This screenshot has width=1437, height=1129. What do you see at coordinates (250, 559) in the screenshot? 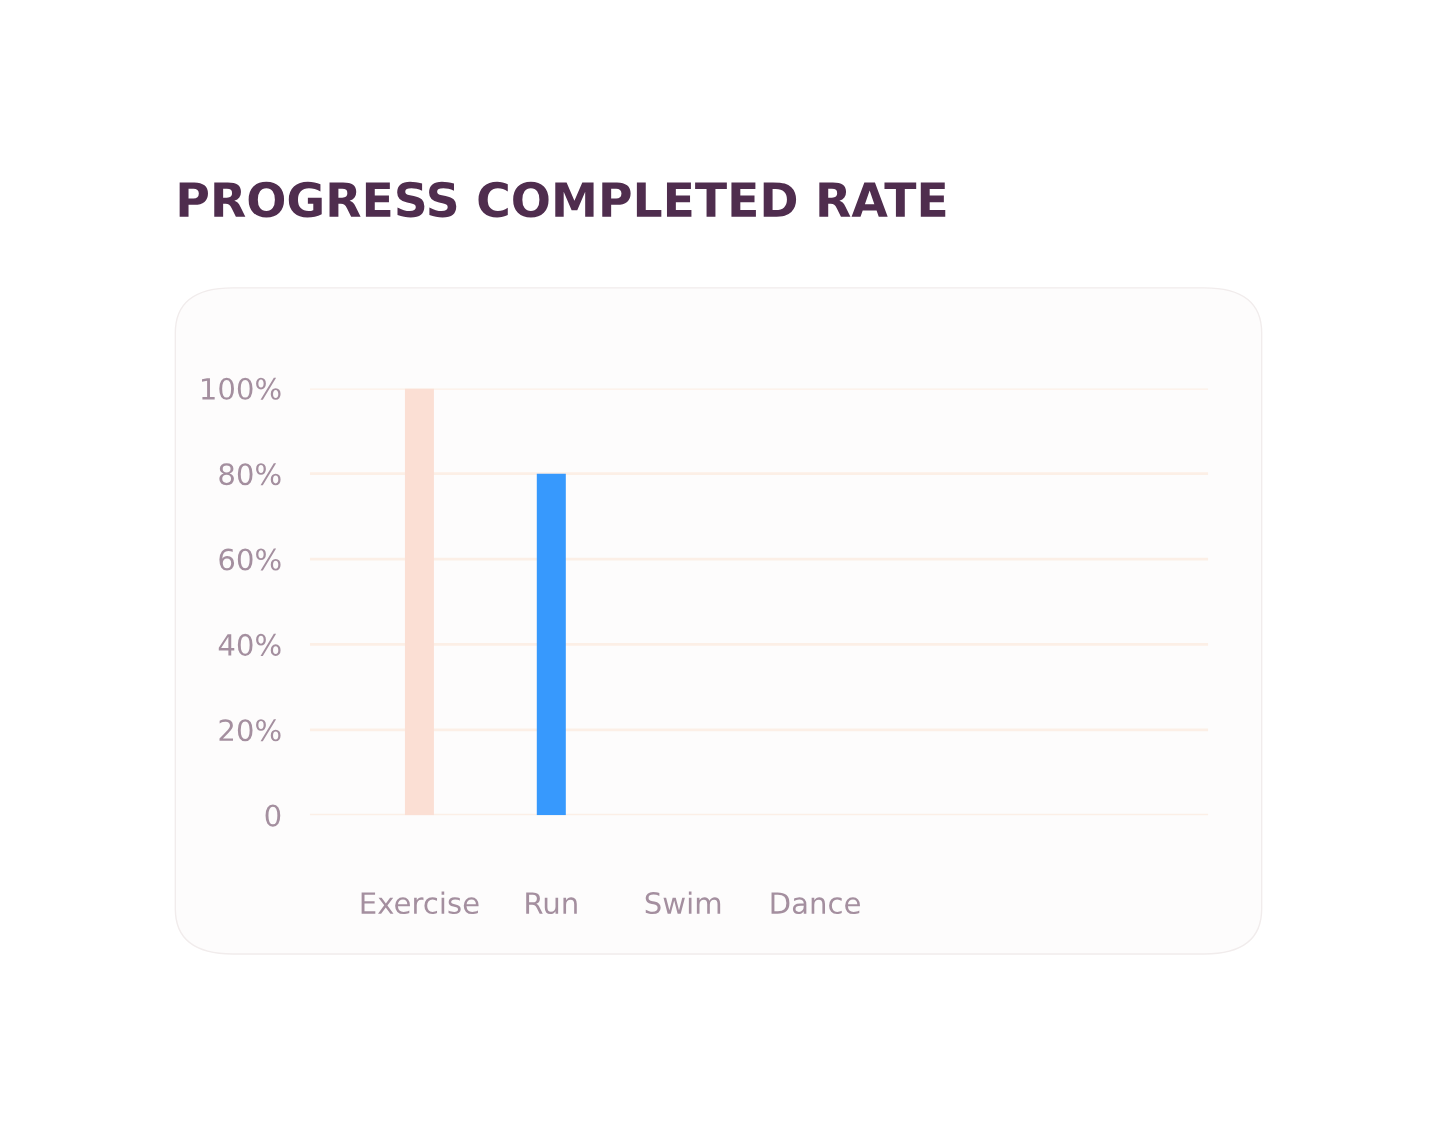
I see `y-tick-label: 60%` at bounding box center [250, 559].